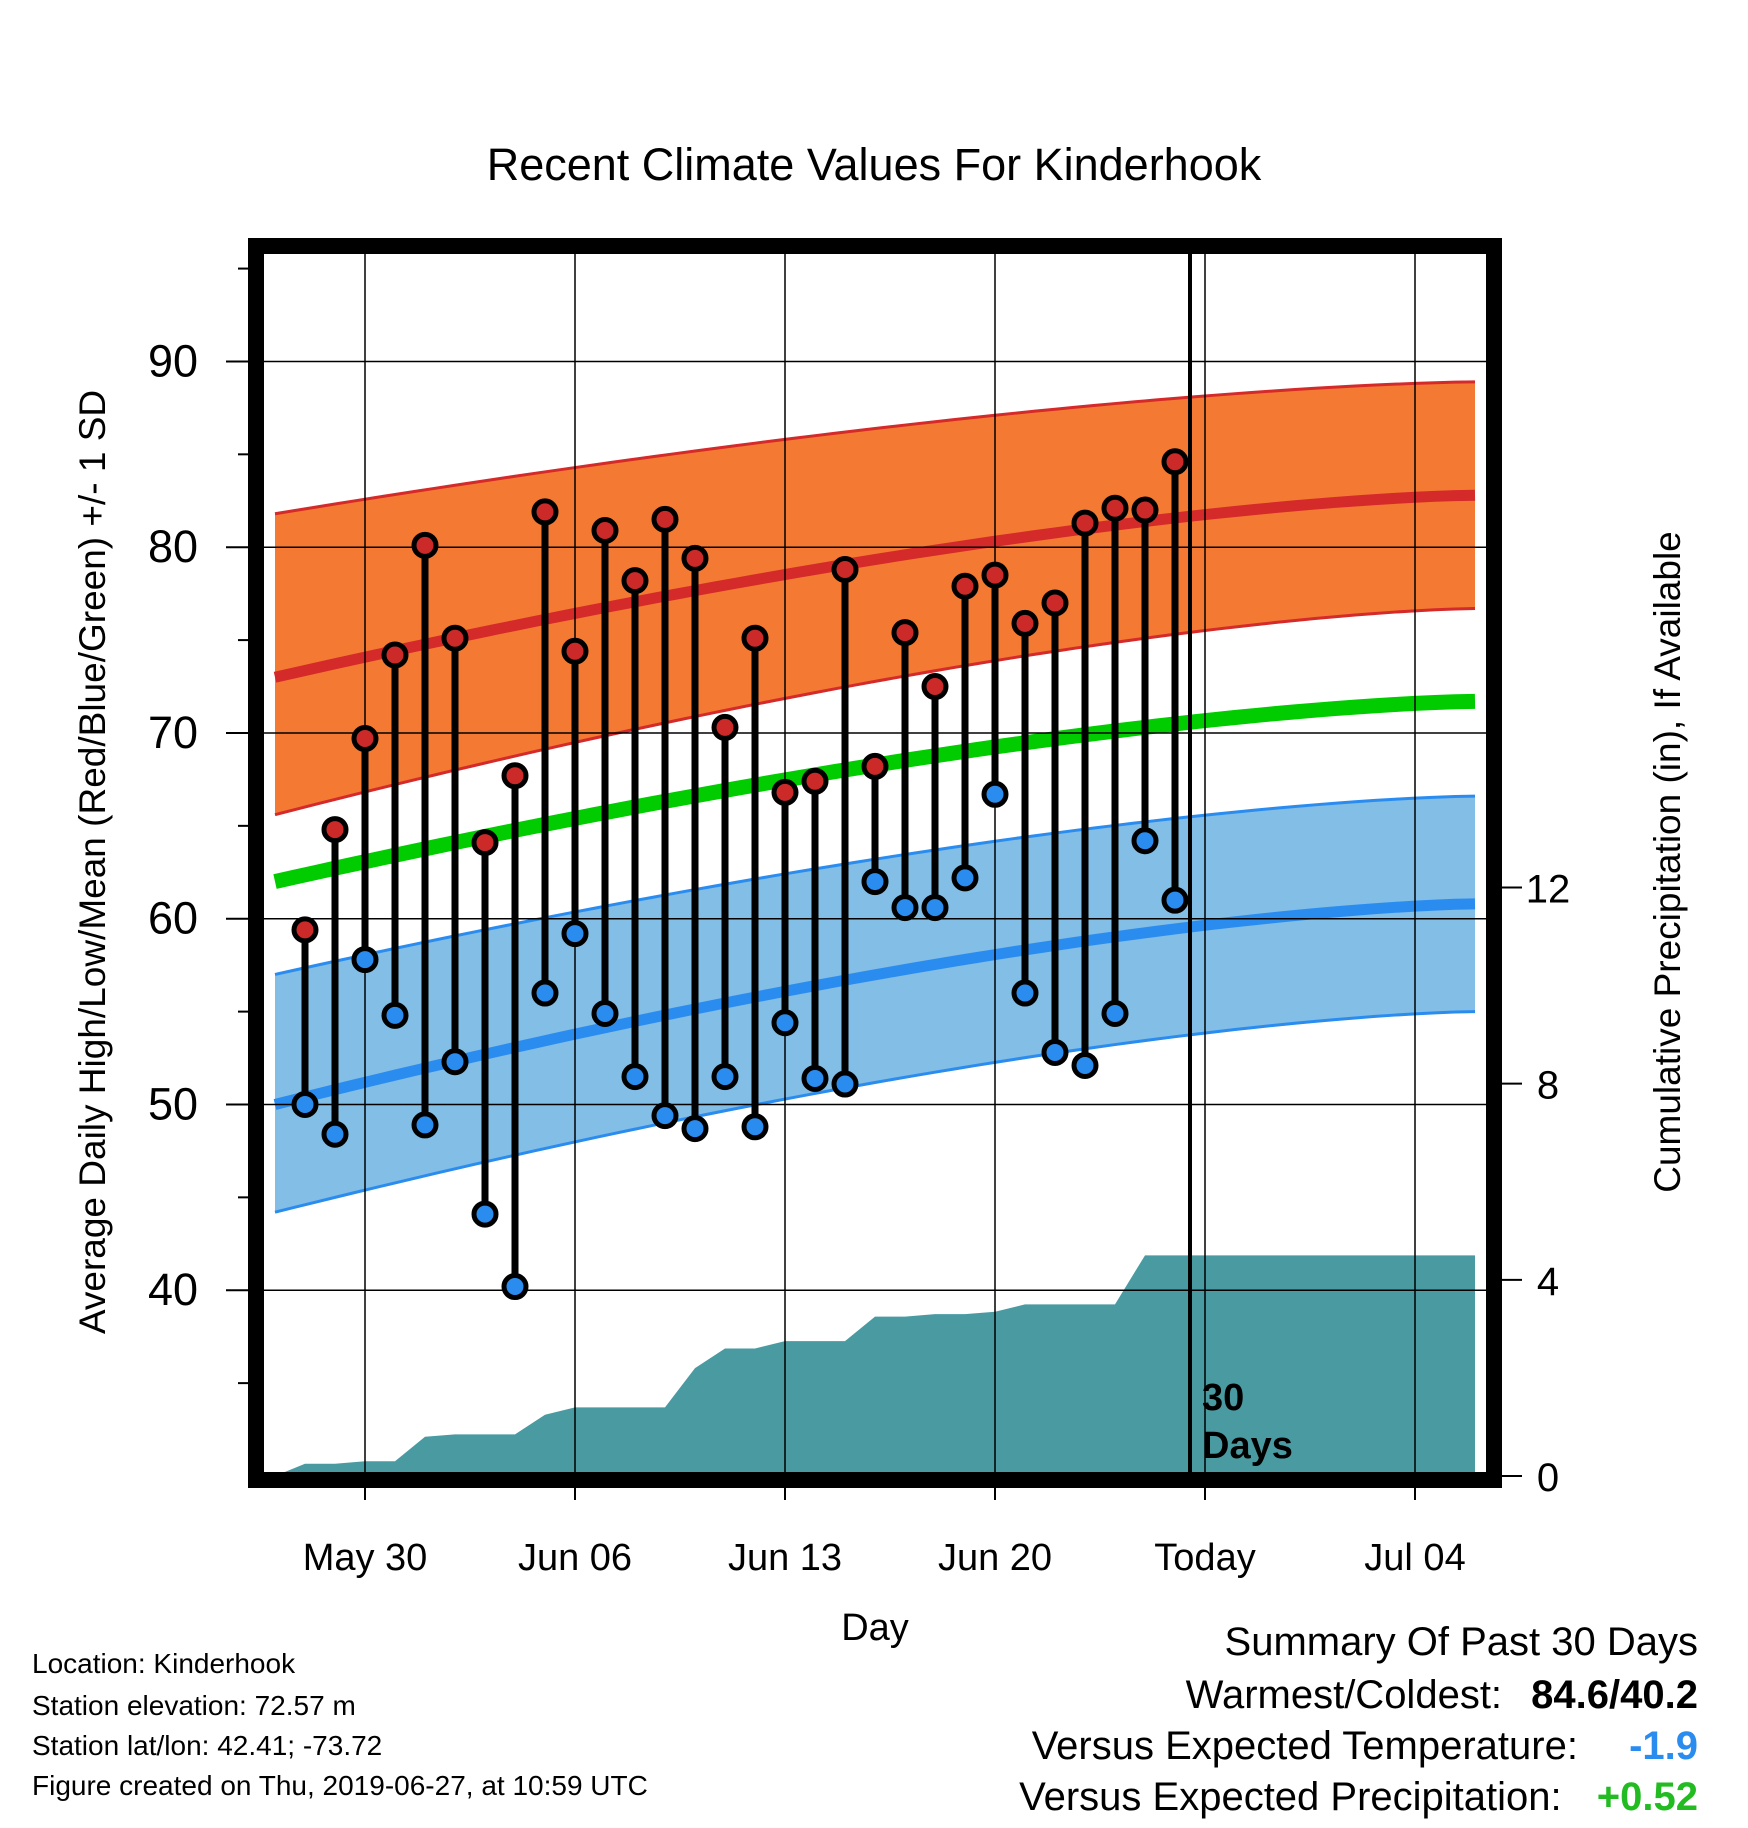 This screenshot has width=1748, height=1828. Describe the element at coordinates (875, 1365) in the screenshot. I see `precip-area` at that location.